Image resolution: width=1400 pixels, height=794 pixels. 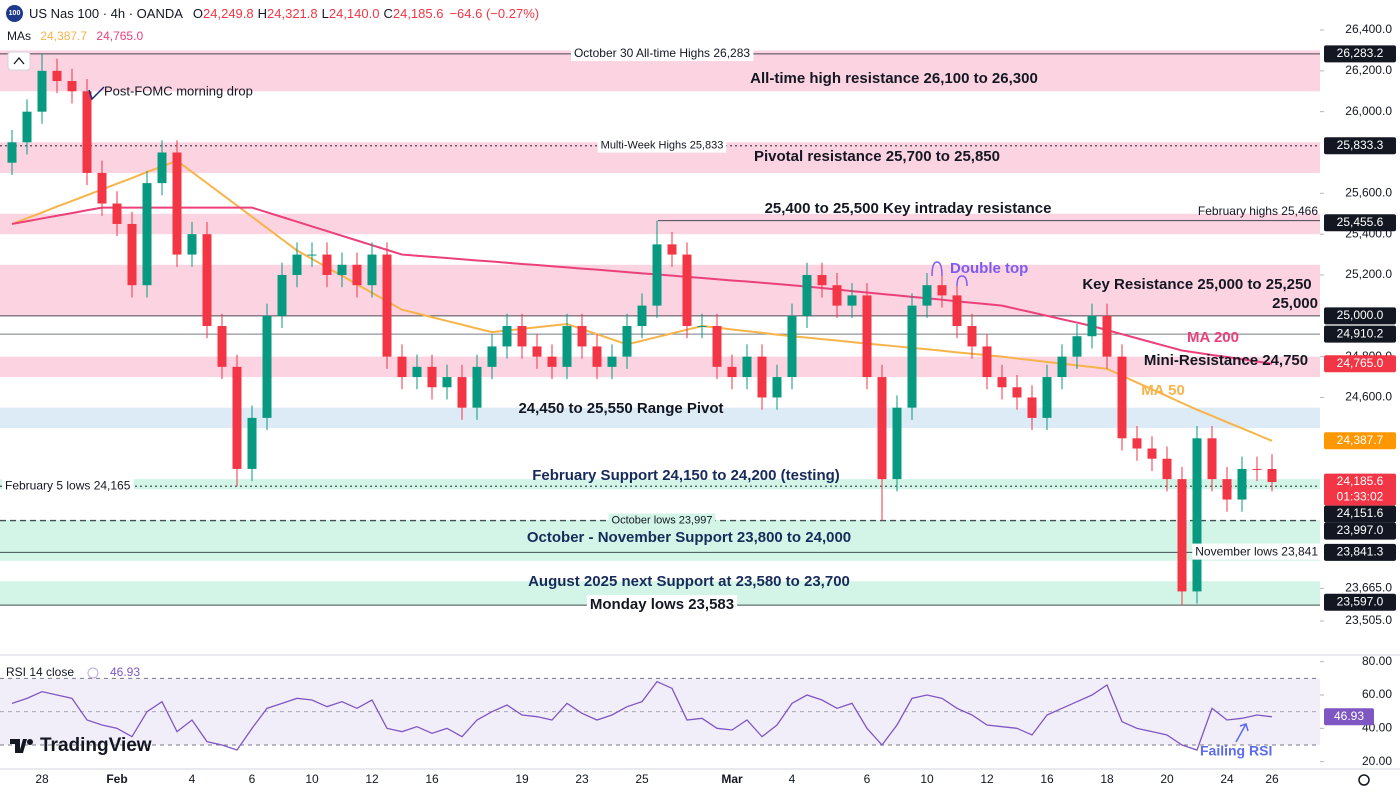 What do you see at coordinates (192, 779) in the screenshot?
I see `x-tick-label: 4` at bounding box center [192, 779].